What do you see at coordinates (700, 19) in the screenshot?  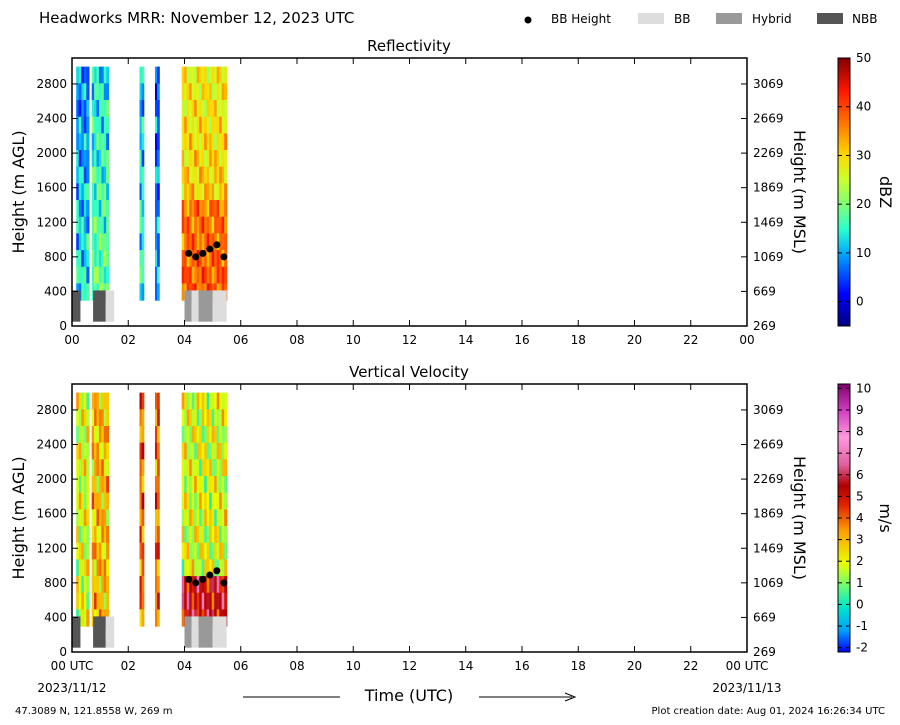 I see `figure-legend: BB Height BB Hybrid NBB` at bounding box center [700, 19].